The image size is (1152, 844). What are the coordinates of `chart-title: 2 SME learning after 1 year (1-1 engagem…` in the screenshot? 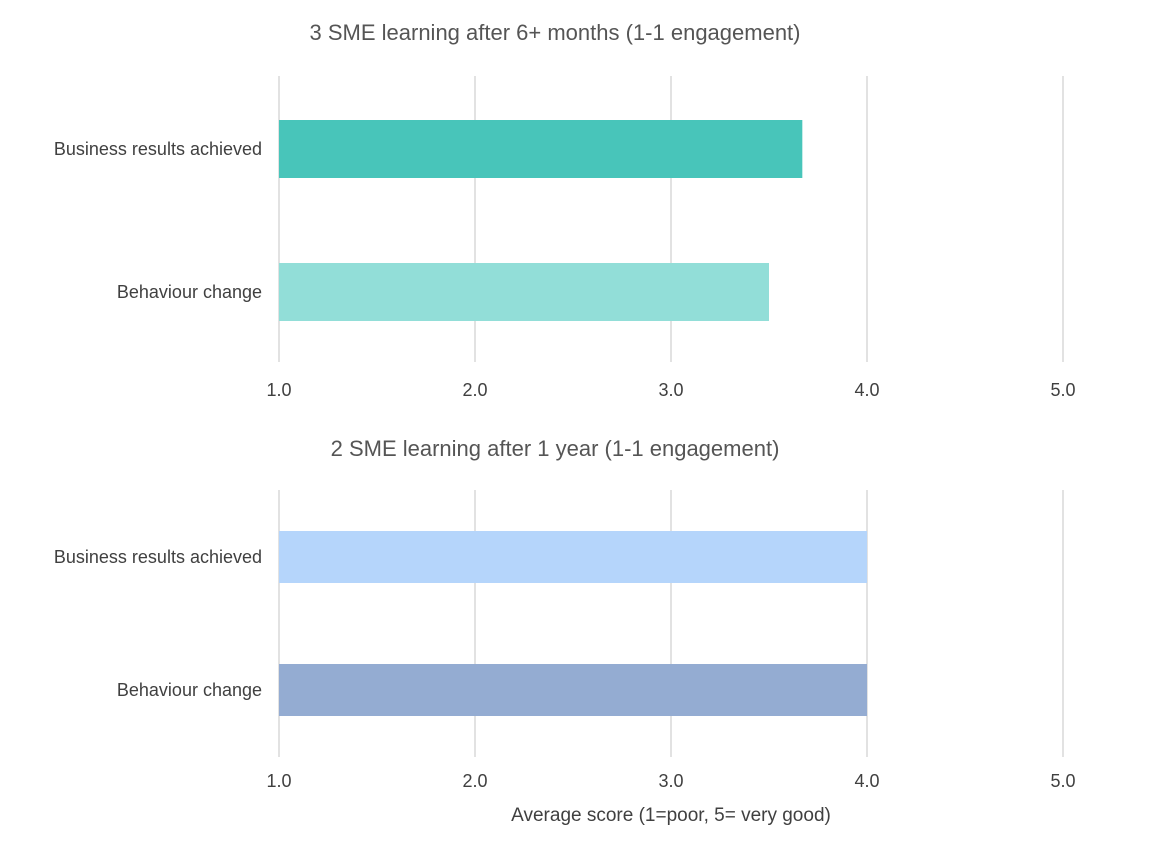 It's located at (555, 448).